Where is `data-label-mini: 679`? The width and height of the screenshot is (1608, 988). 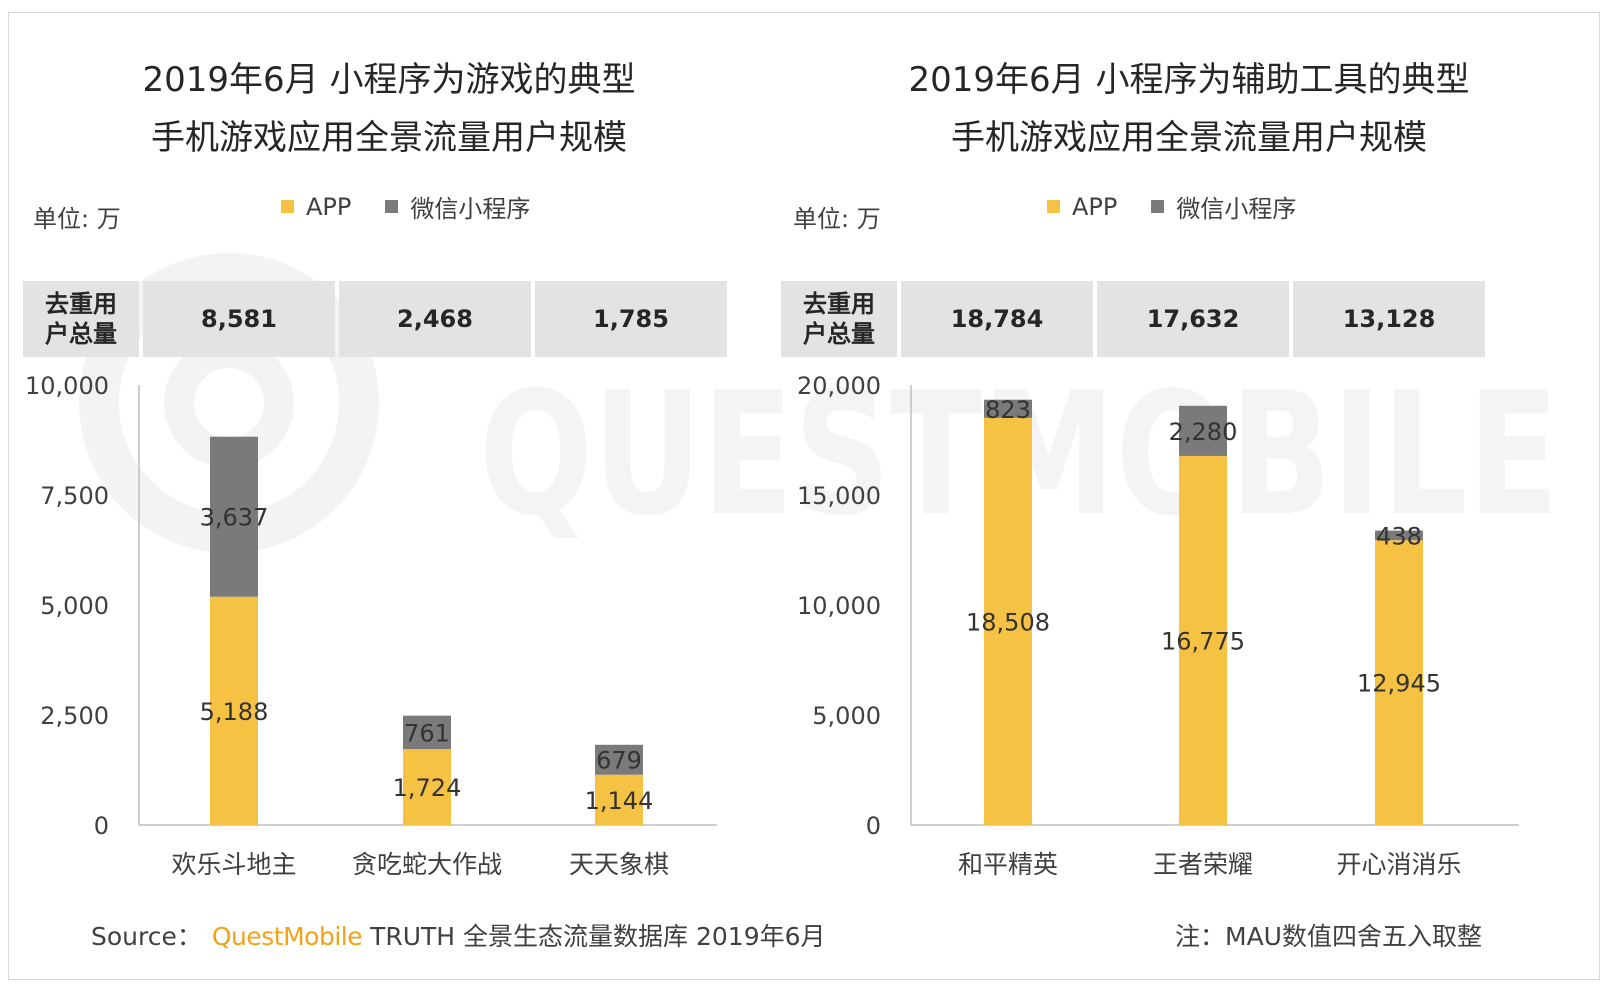
data-label-mini: 679 is located at coordinates (619, 761).